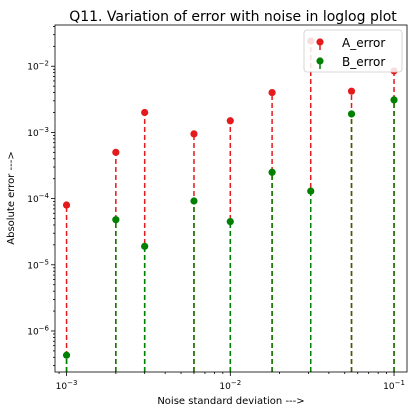 Image resolution: width=417 pixels, height=414 pixels. What do you see at coordinates (67, 385) in the screenshot?
I see `x-tick-label: 10⁻³` at bounding box center [67, 385].